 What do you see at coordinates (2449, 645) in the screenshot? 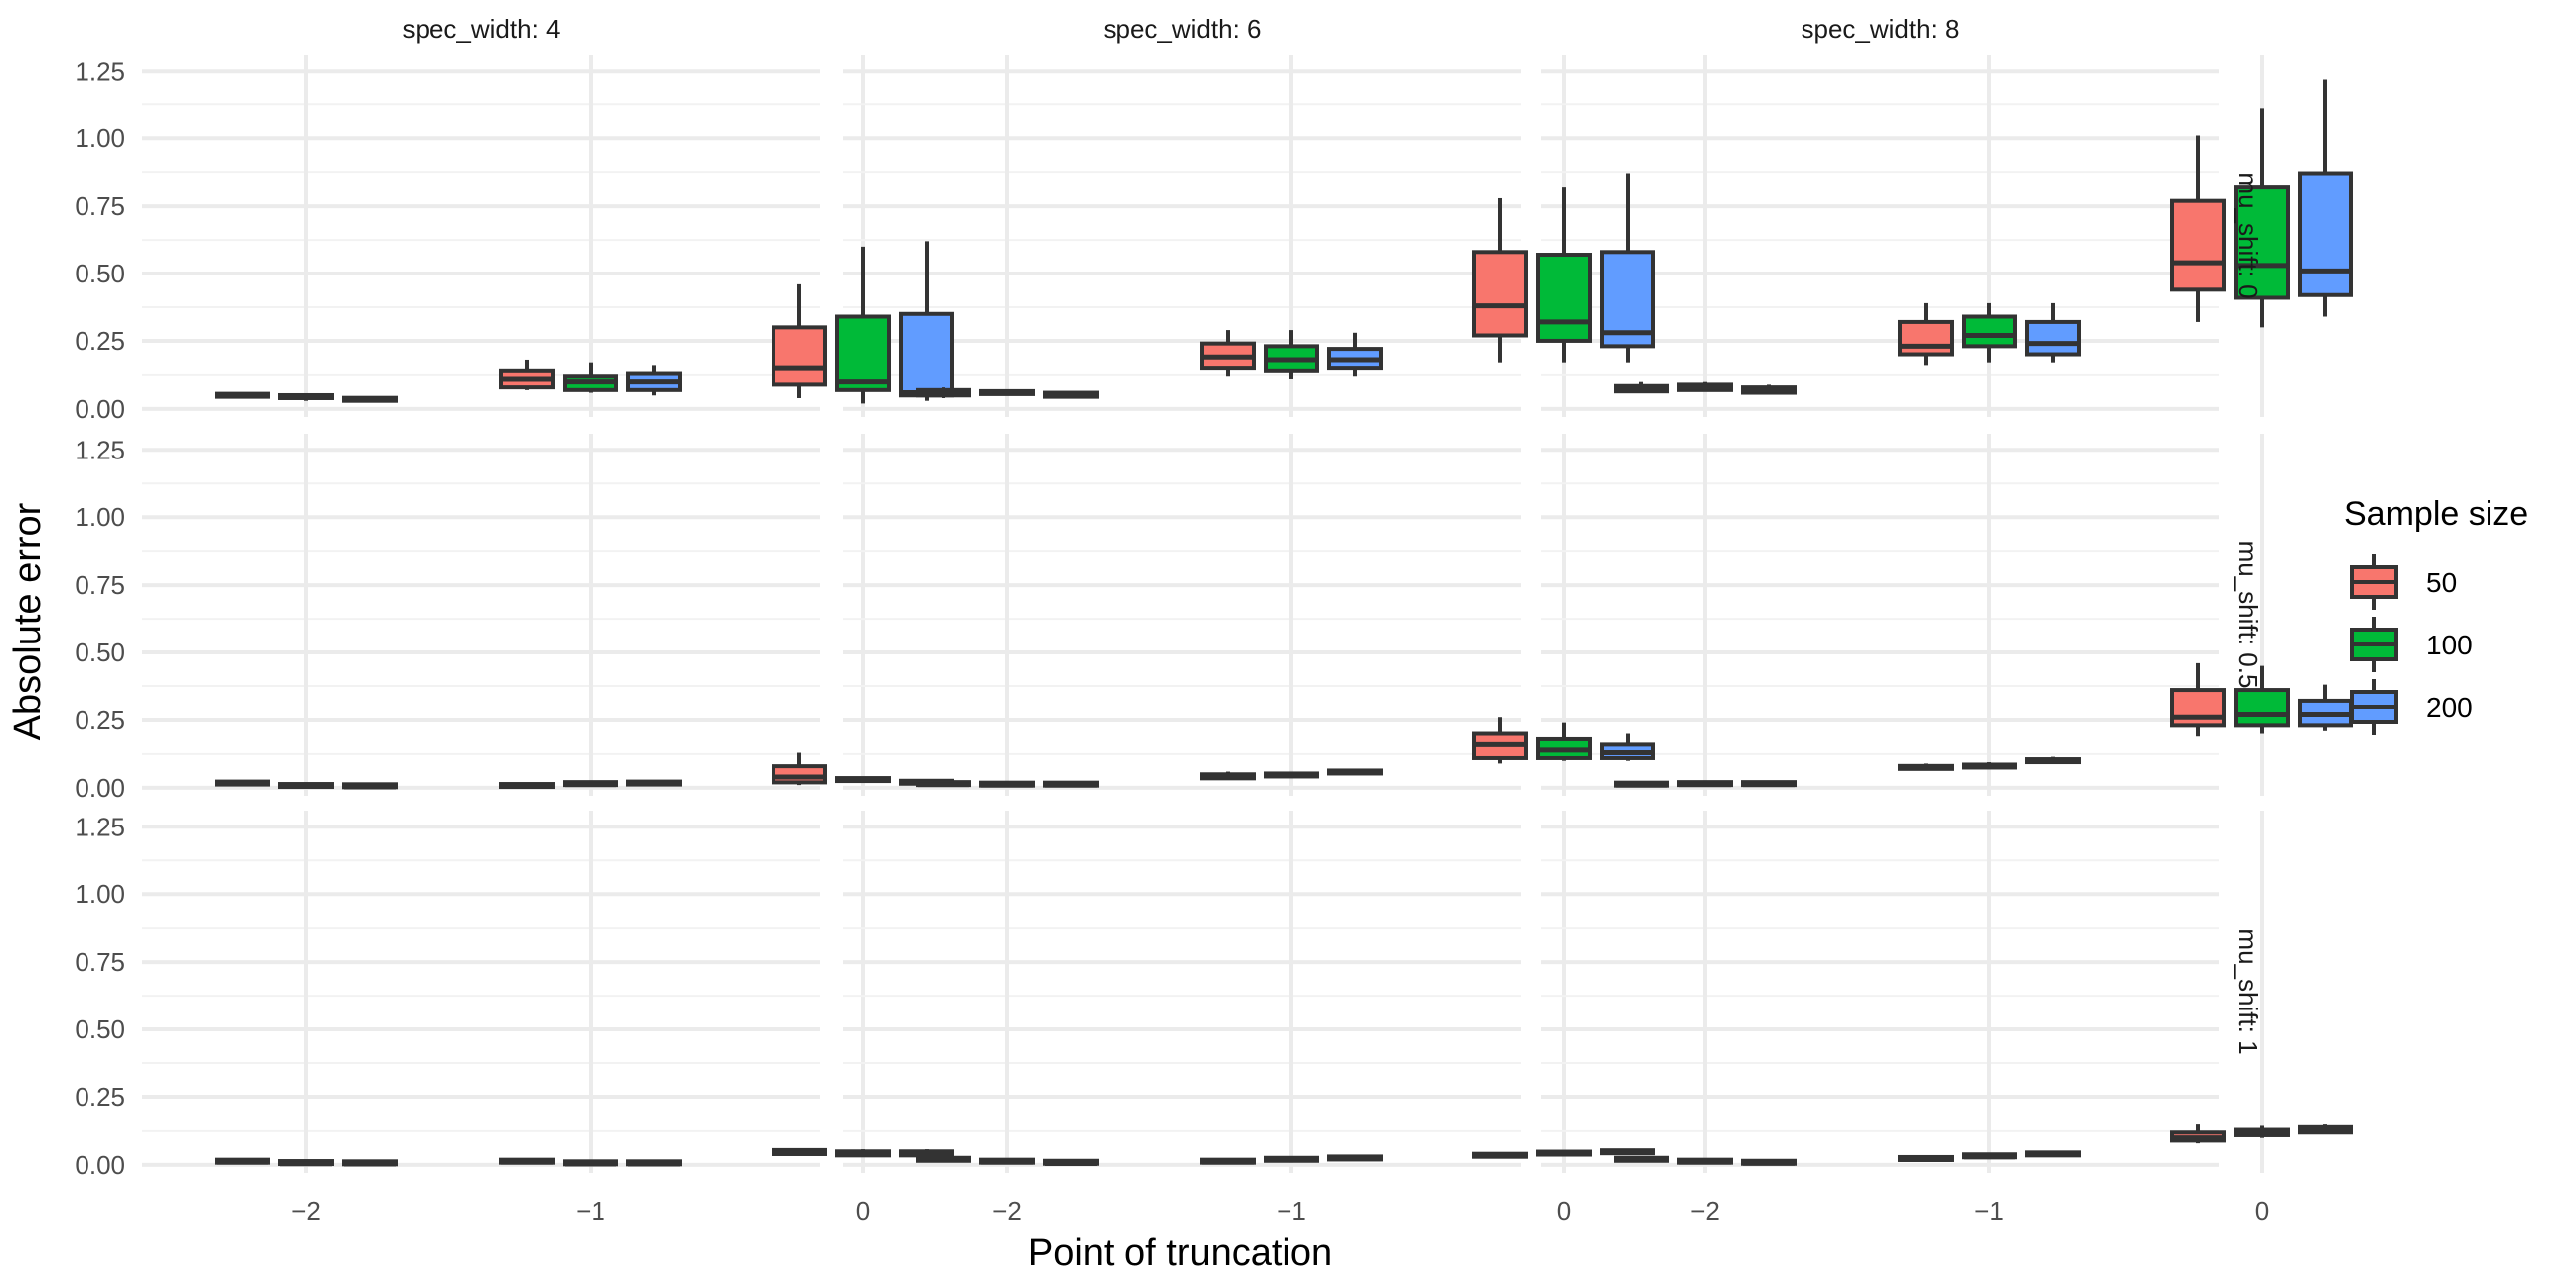
I see `legend-label: 100` at bounding box center [2449, 645].